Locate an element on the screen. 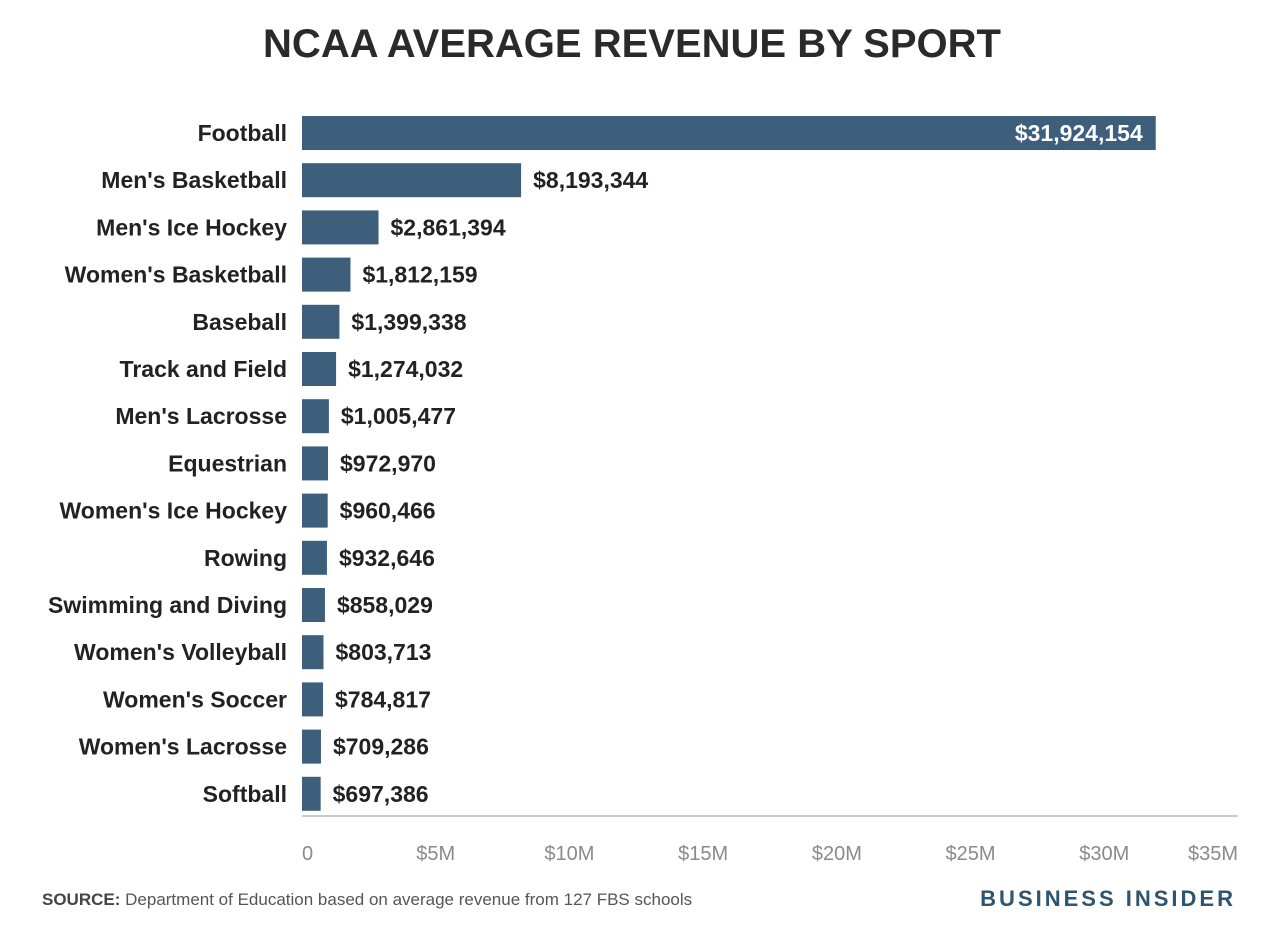  x-tick-label: $5M is located at coordinates (435, 854).